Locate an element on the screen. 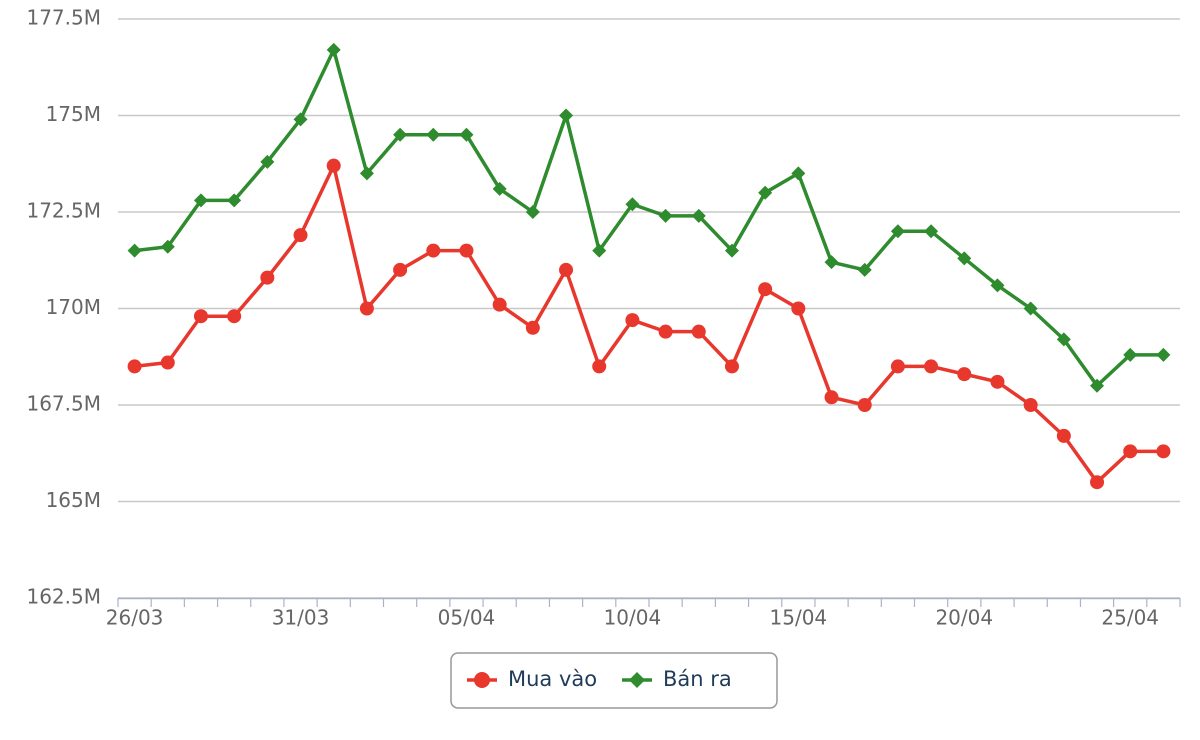 The height and width of the screenshot is (740, 1200). y-tick-label: 172.5M is located at coordinates (63, 211).